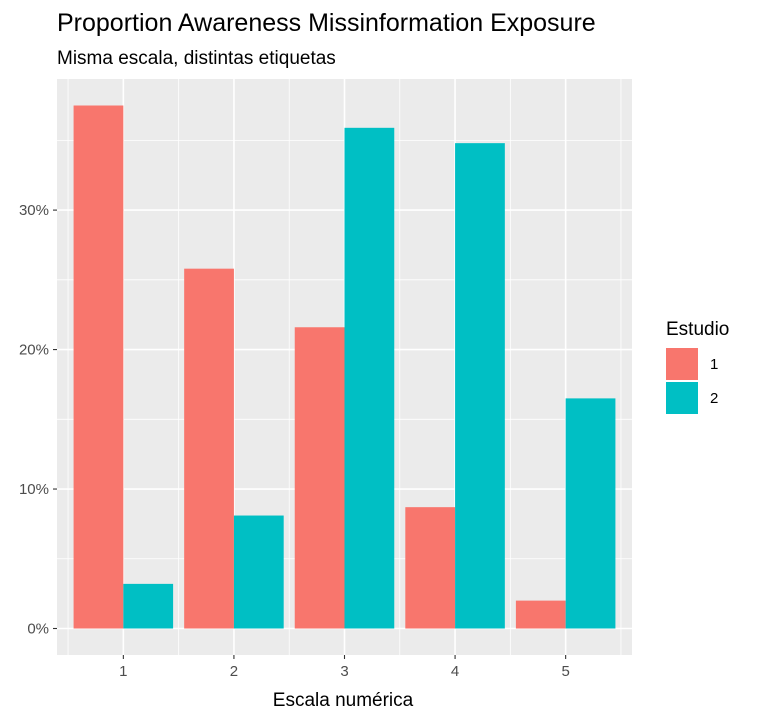 The image size is (760, 720). I want to click on legend-title: Estudio, so click(697, 329).